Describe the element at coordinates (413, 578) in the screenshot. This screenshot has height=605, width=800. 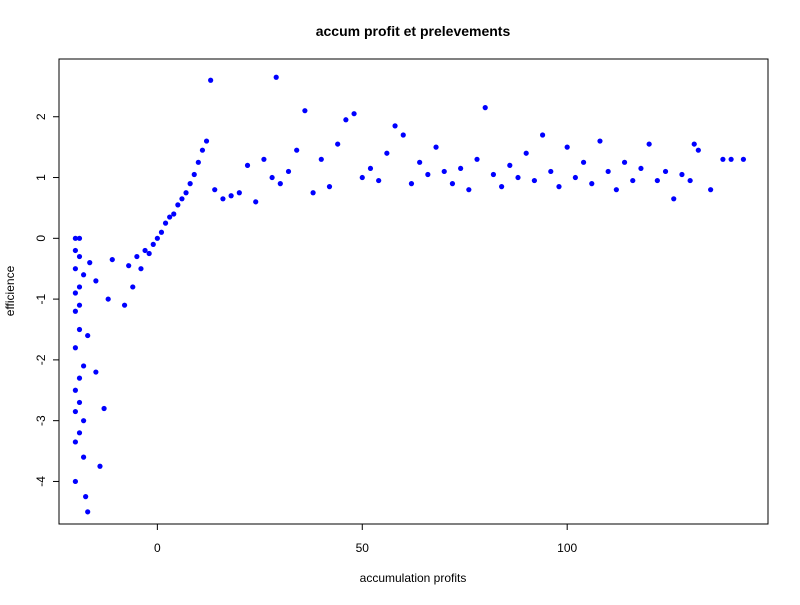
I see `x-axis-label: accumulation profits` at that location.